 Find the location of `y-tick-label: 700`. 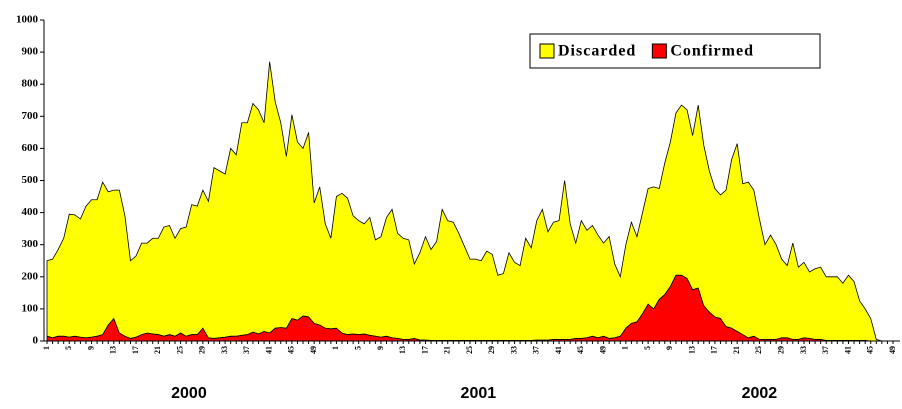

y-tick-label: 700 is located at coordinates (30, 116).